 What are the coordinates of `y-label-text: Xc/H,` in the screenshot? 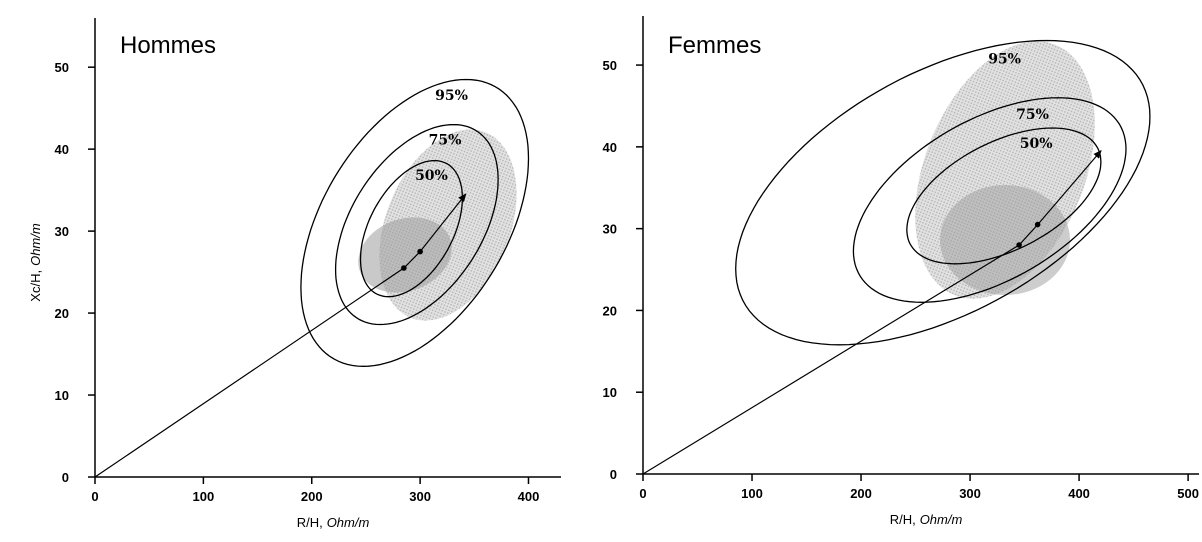 It's located at (35, 286).